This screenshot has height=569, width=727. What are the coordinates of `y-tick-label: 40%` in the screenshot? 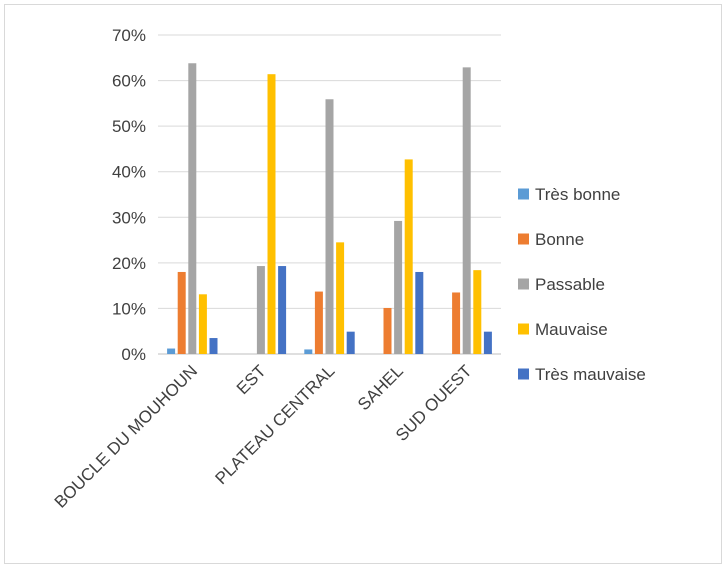 It's located at (129, 172).